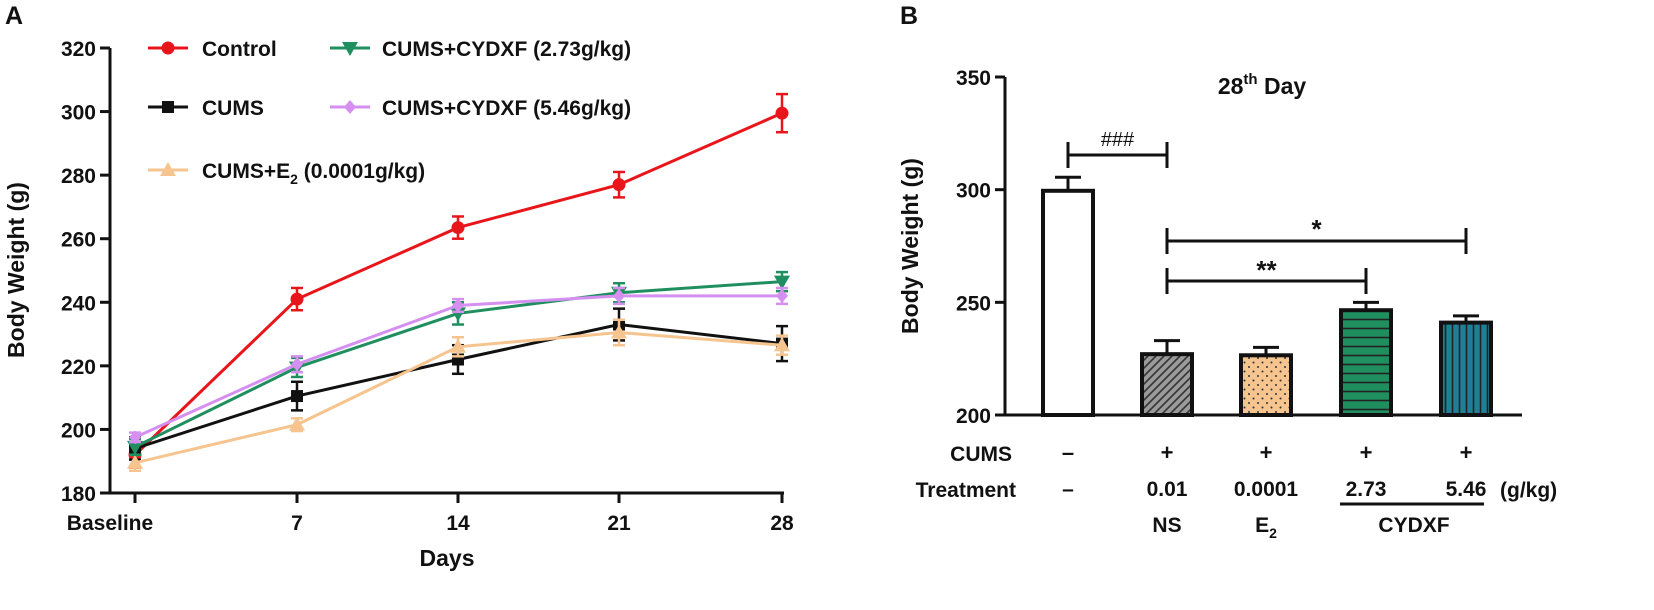 The height and width of the screenshot is (610, 1654). Describe the element at coordinates (350, 49) in the screenshot. I see `legend-marker-c273` at that location.